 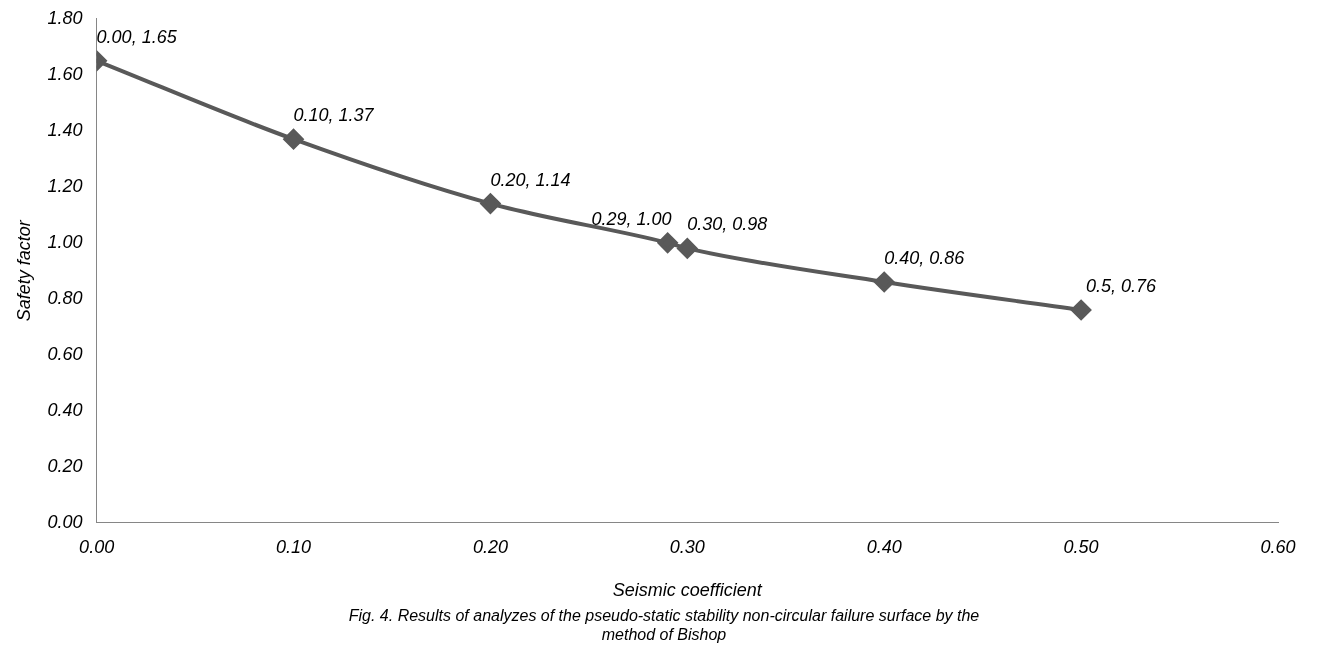 What do you see at coordinates (1122, 286) in the screenshot?
I see `data-label: 0.5, 0.76` at bounding box center [1122, 286].